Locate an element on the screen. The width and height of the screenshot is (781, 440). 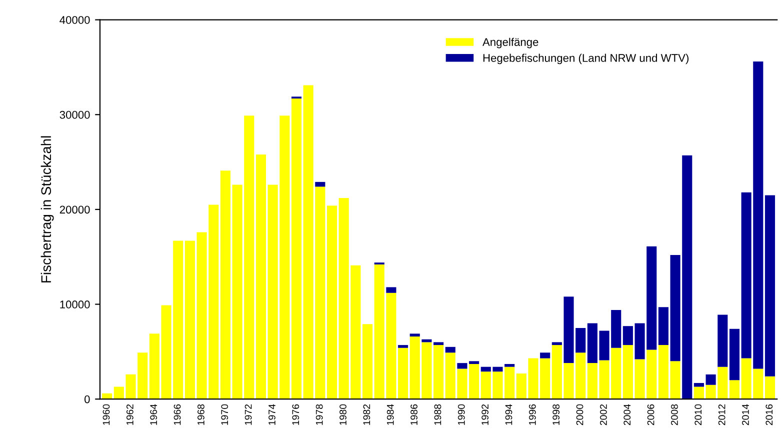
x-tick-label: 2002 is located at coordinates (603, 415).